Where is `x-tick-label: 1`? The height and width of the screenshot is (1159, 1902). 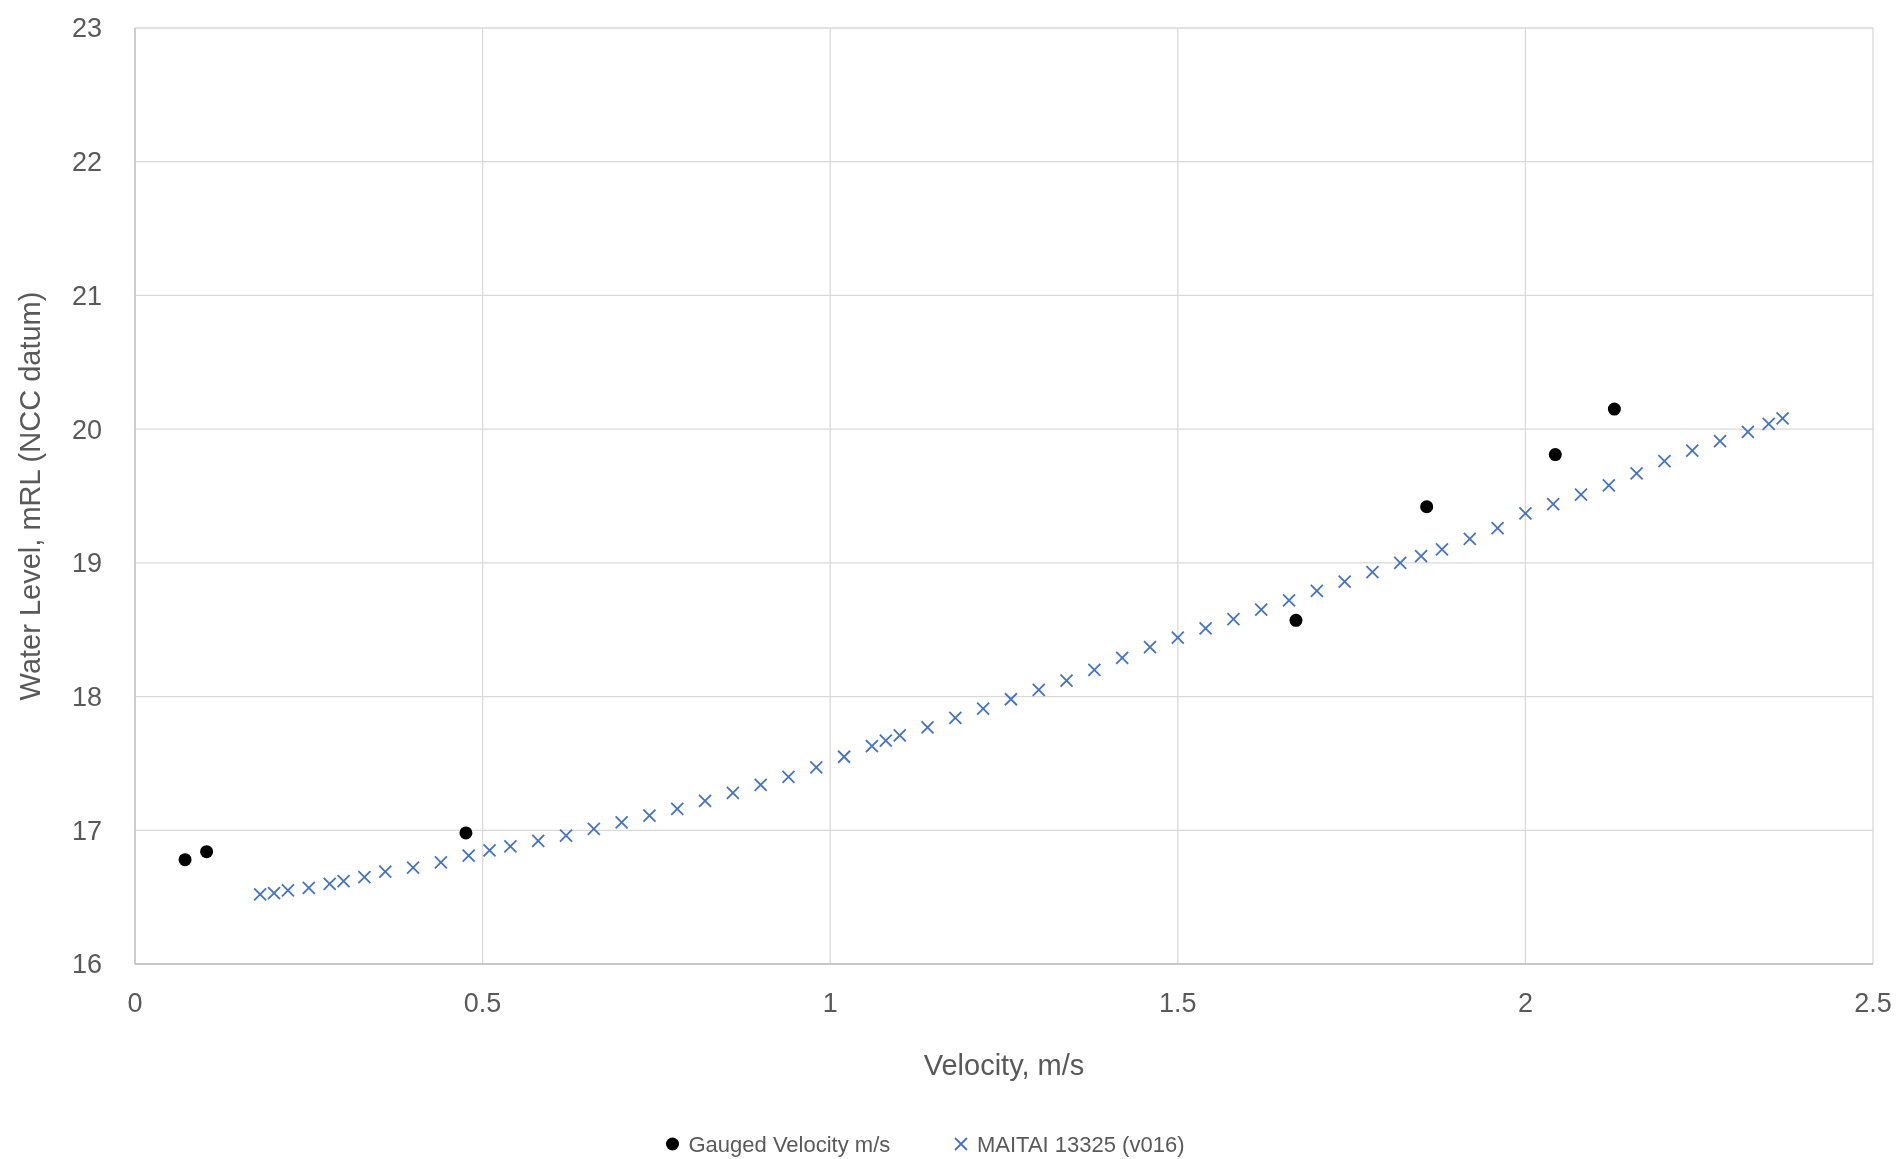
x-tick-label: 1 is located at coordinates (830, 1003).